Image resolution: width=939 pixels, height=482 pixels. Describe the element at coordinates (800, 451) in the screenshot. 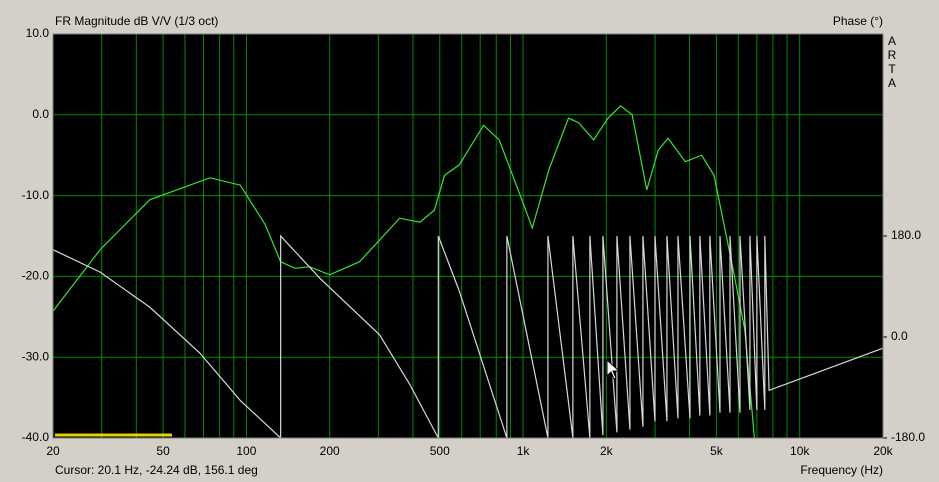

I see `x-tick-label: 10k` at that location.